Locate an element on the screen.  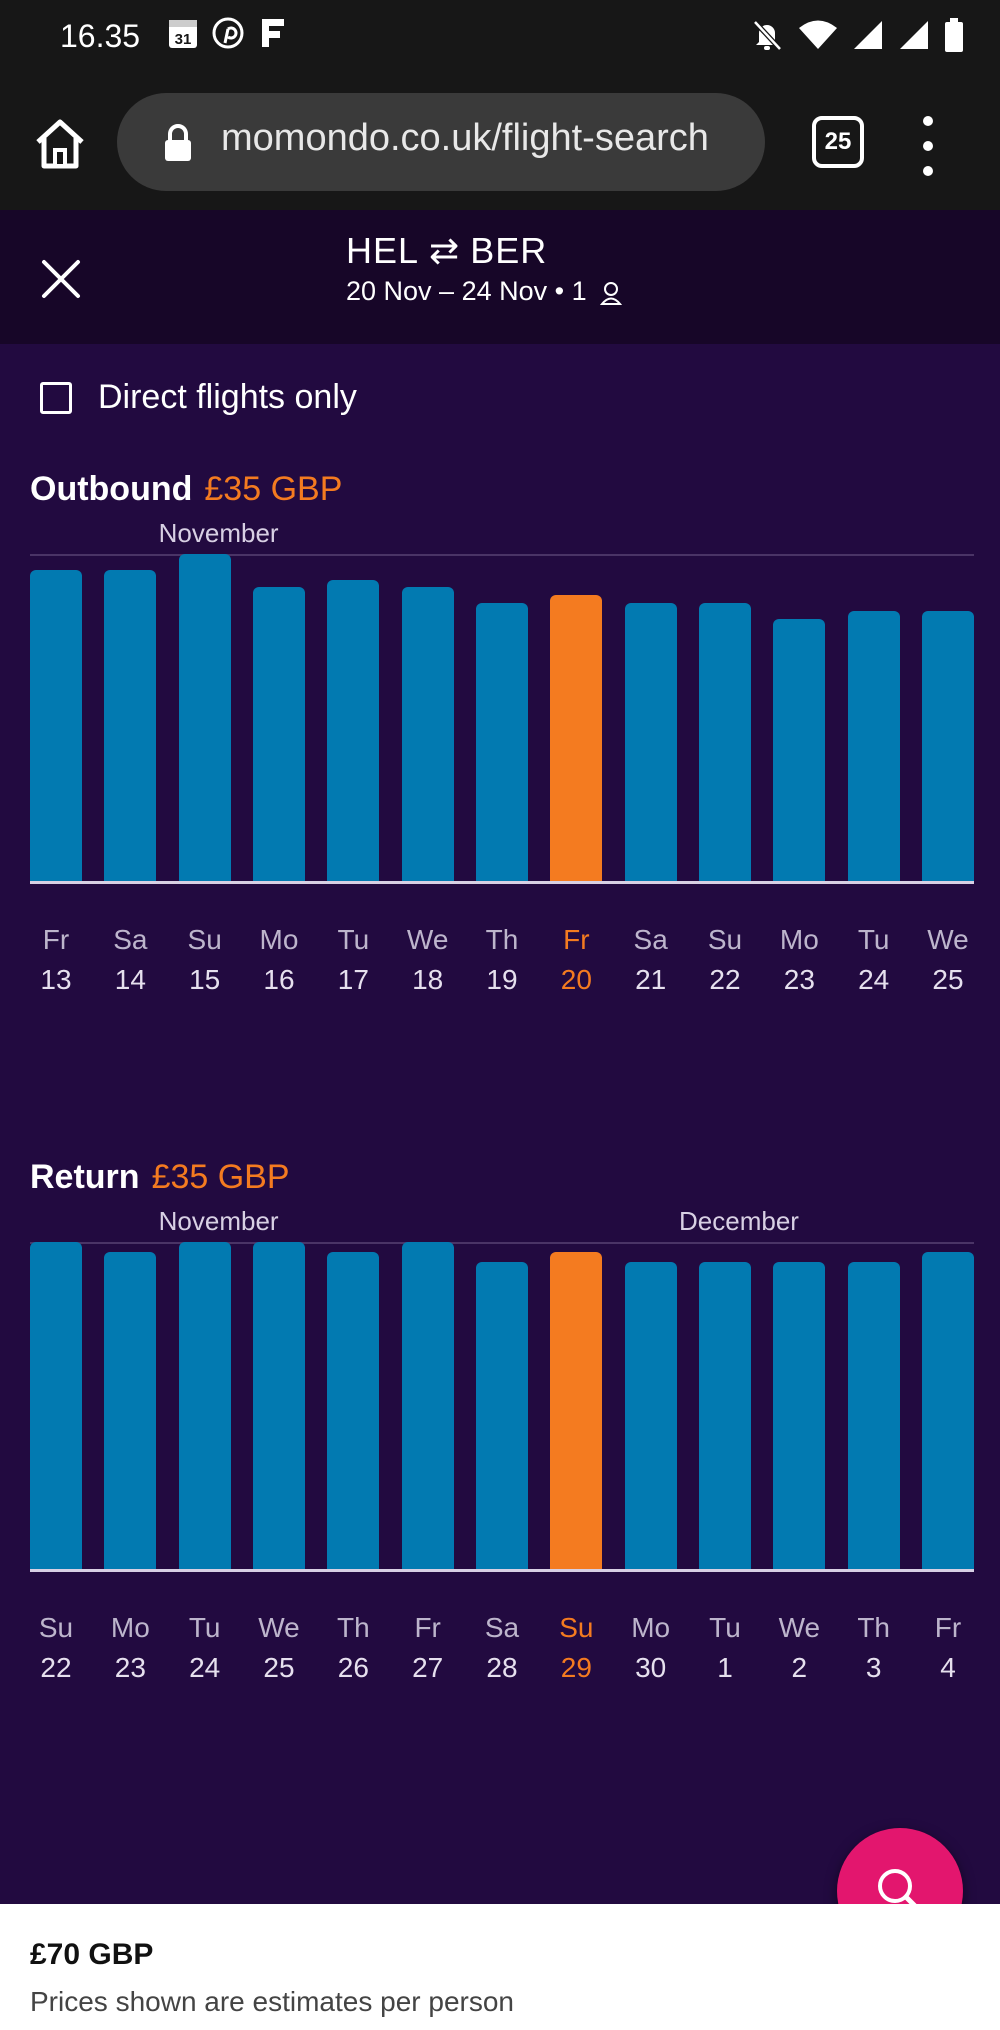
day-number: 13 is located at coordinates (56, 979).